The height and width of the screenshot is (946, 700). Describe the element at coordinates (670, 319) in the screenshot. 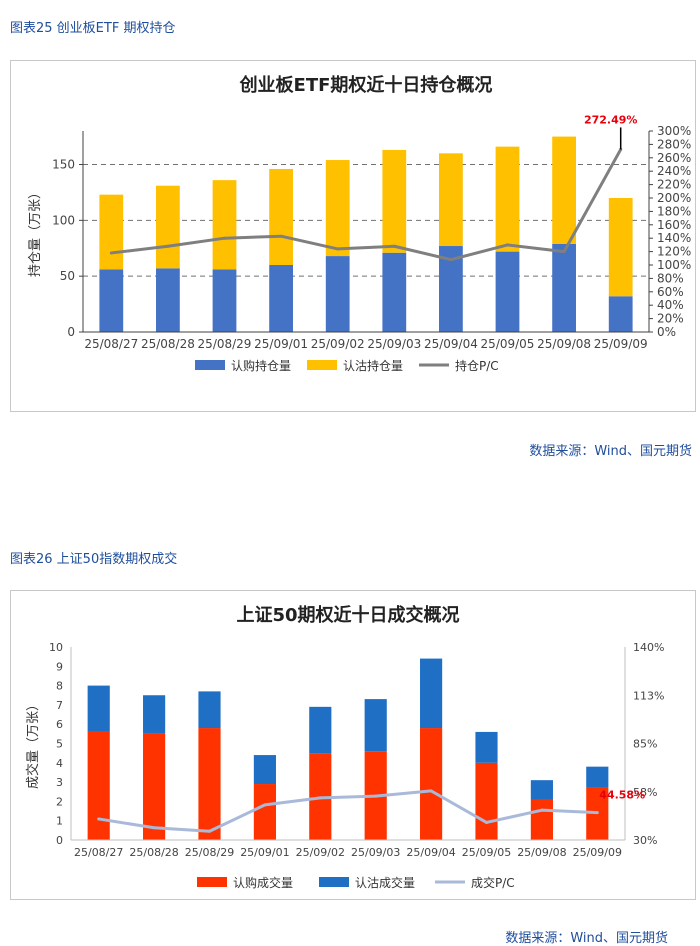

I see `y2-tick-label: 20%` at that location.